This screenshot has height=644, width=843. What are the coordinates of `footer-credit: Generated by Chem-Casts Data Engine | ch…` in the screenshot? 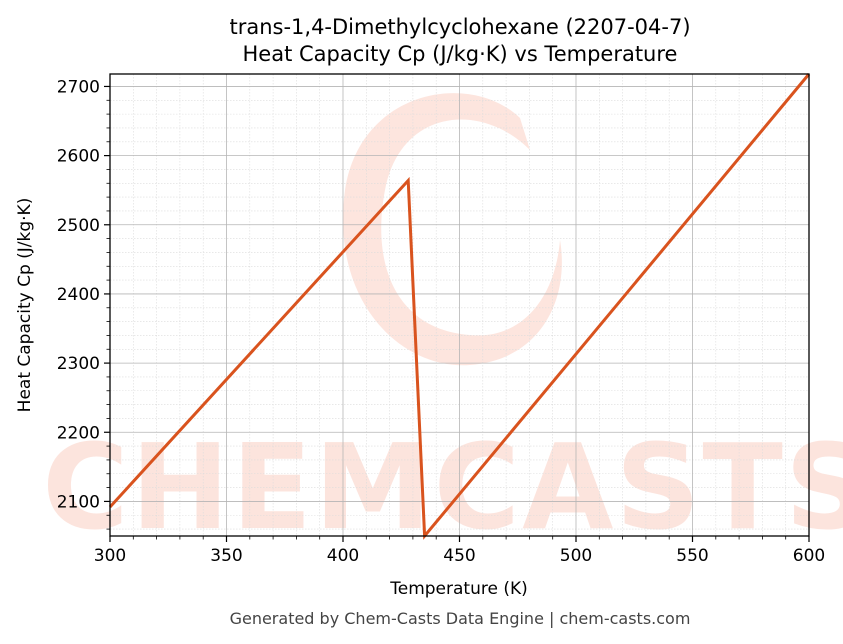 It's located at (460, 618).